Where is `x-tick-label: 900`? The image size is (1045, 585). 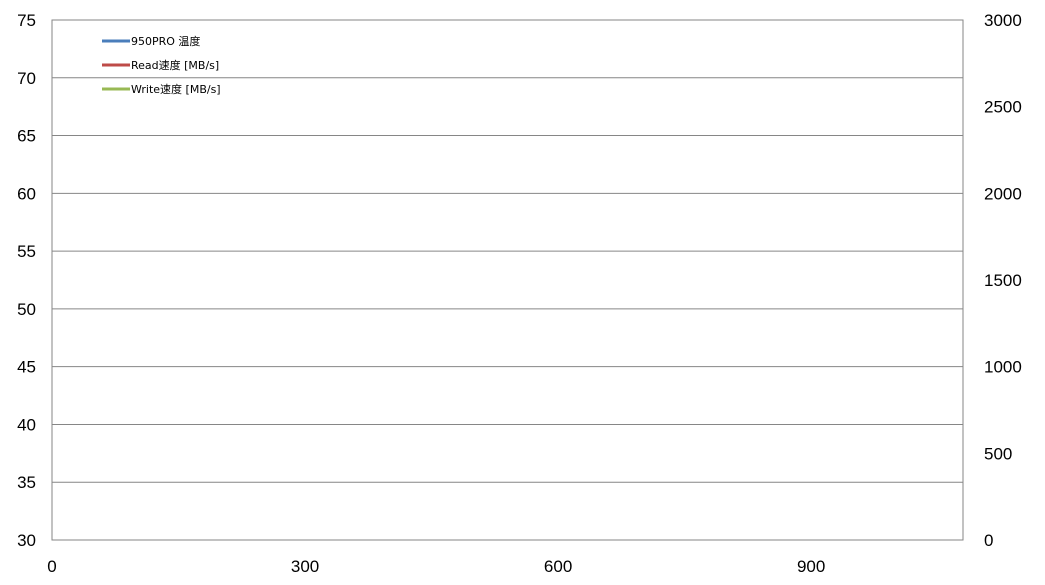 x-tick-label: 900 is located at coordinates (811, 566).